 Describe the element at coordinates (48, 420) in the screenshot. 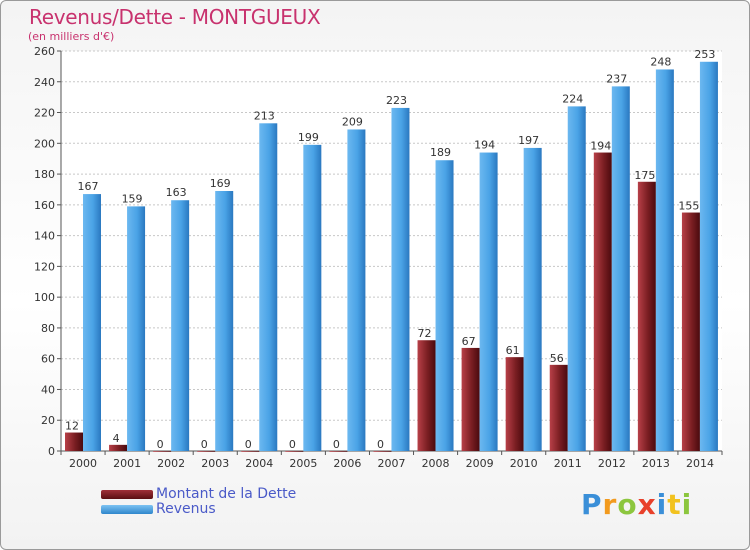

I see `y-tick-label: 20` at that location.